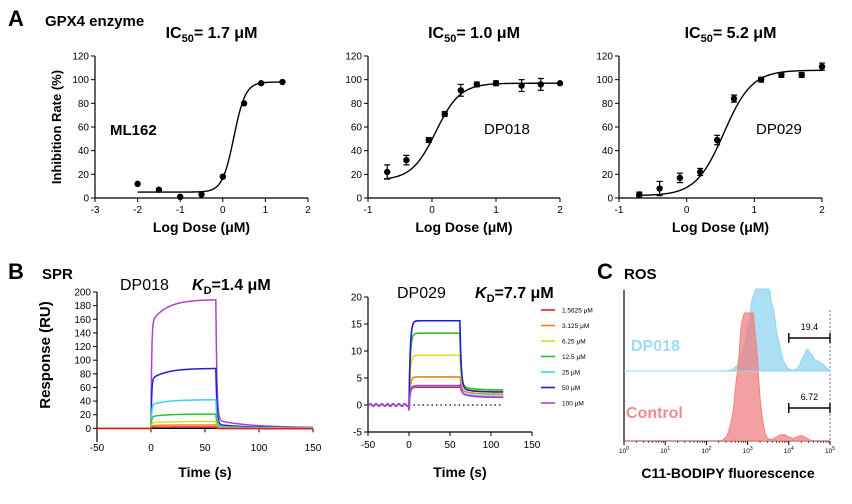  I want to click on x-tick-exp: 3, so click(751, 449).